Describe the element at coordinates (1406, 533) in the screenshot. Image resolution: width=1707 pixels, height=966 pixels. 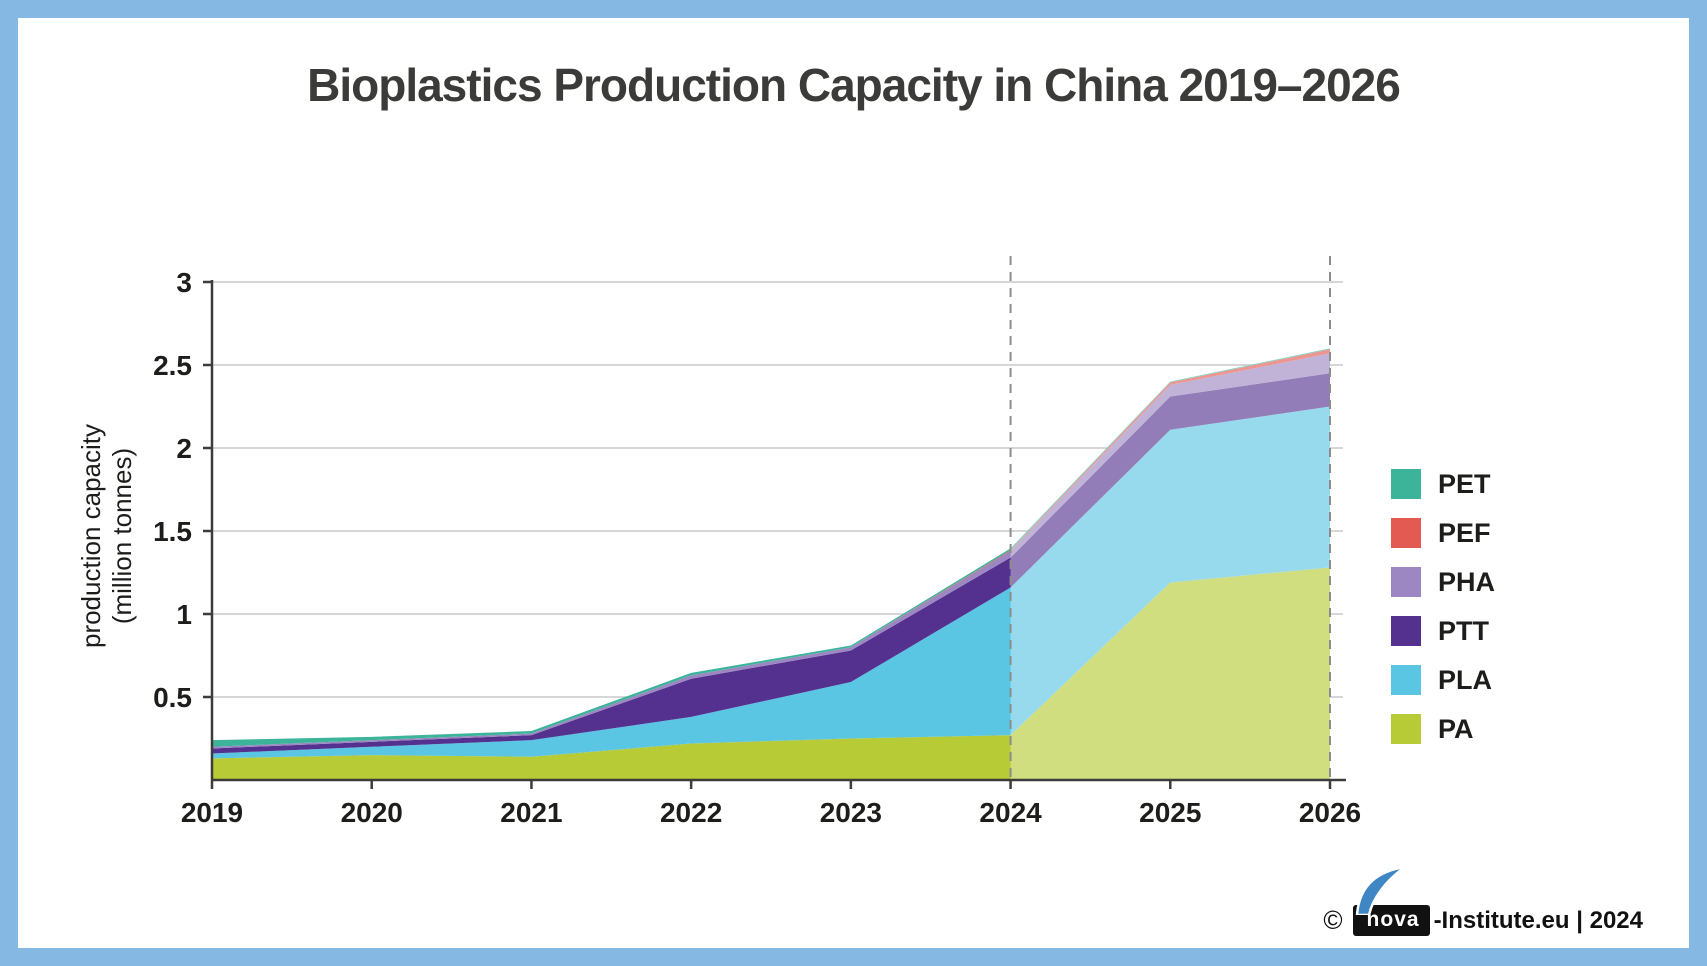
I see `legend-swatch-pef` at that location.